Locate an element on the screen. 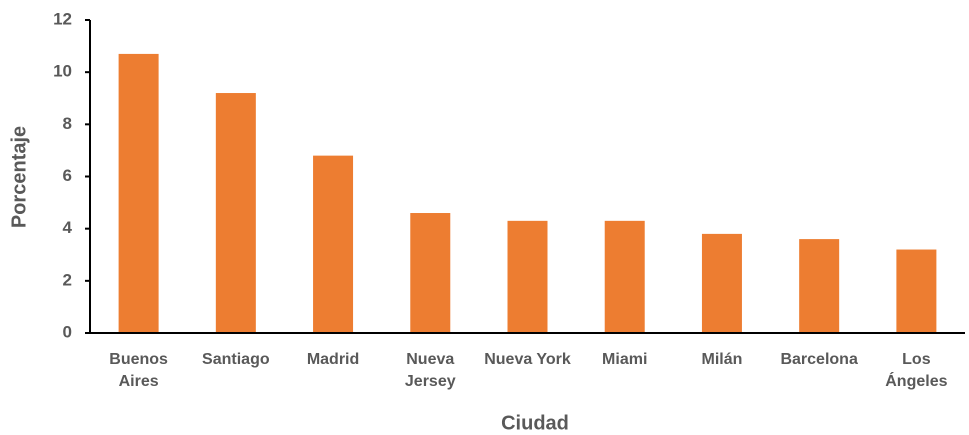 The width and height of the screenshot is (969, 435). x-tick-label: Nueva York is located at coordinates (527, 359).